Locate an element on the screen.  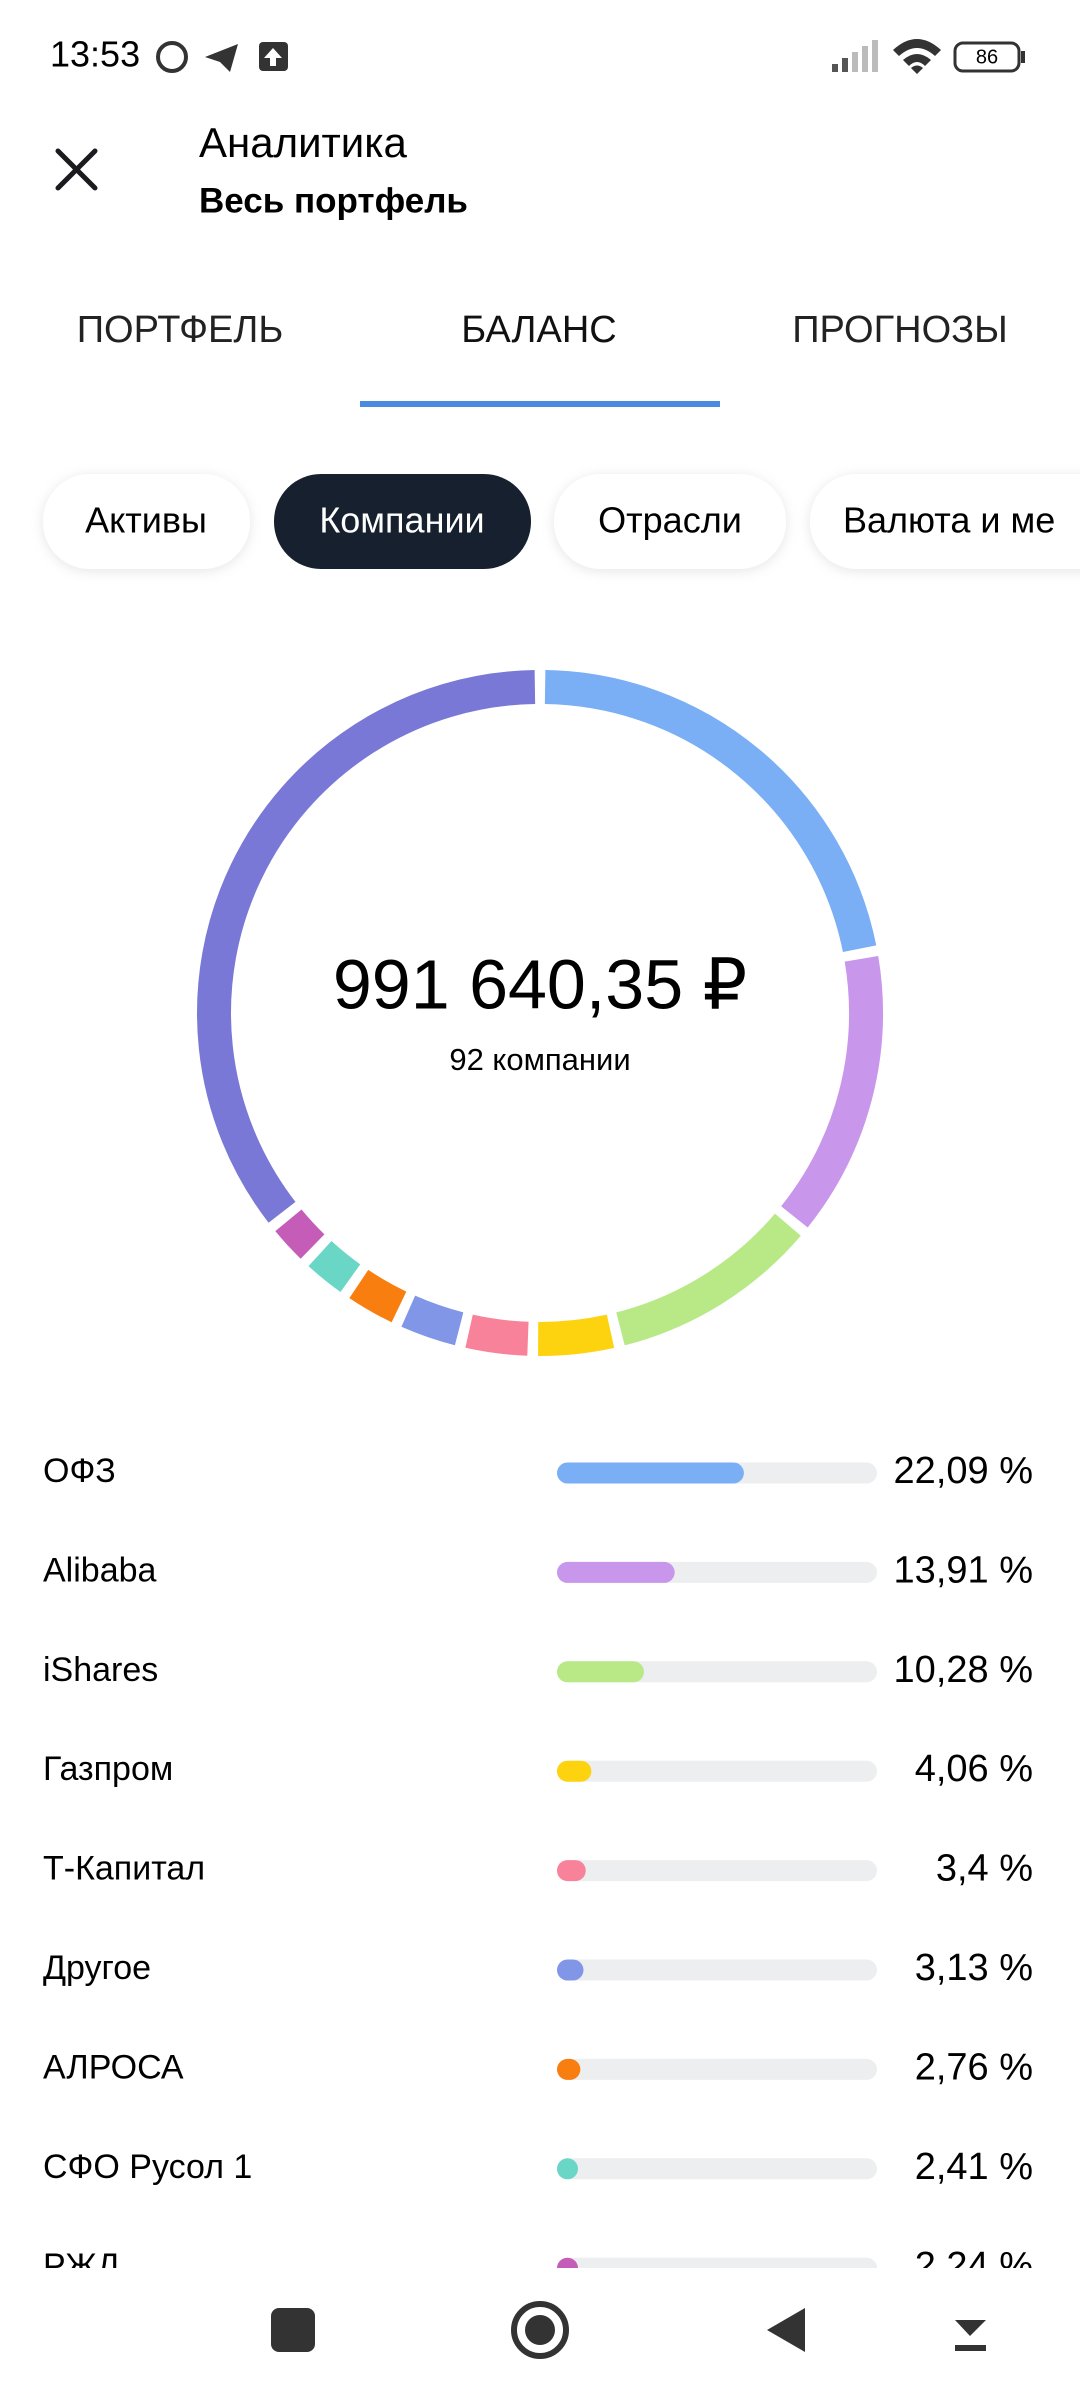
upload-arrow is located at coordinates (273, 57).